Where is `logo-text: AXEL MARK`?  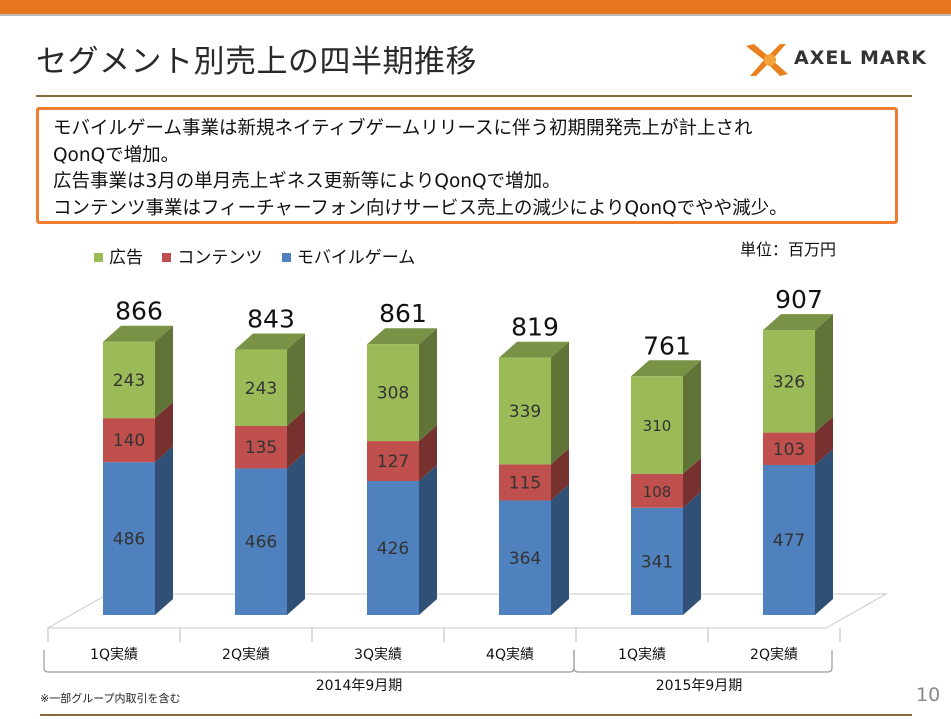
logo-text: AXEL MARK is located at coordinates (861, 58).